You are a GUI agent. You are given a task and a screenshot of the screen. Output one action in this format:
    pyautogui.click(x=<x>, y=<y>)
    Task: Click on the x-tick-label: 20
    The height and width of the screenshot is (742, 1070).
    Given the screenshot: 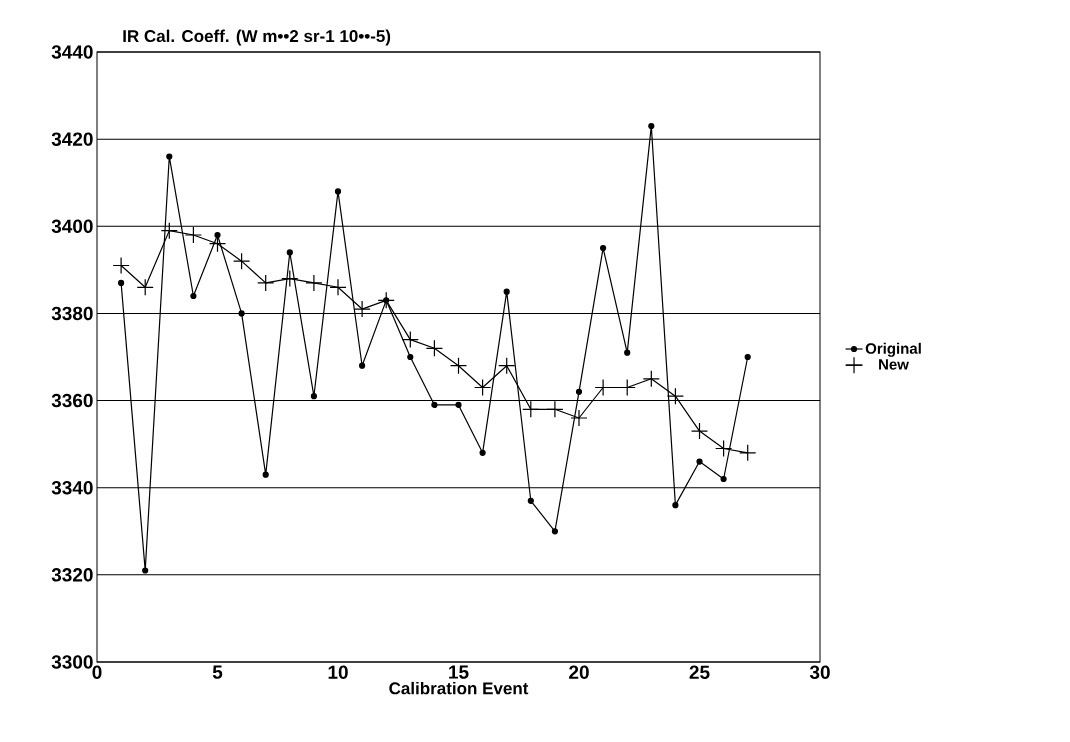 What is the action you would take?
    pyautogui.click(x=579, y=672)
    